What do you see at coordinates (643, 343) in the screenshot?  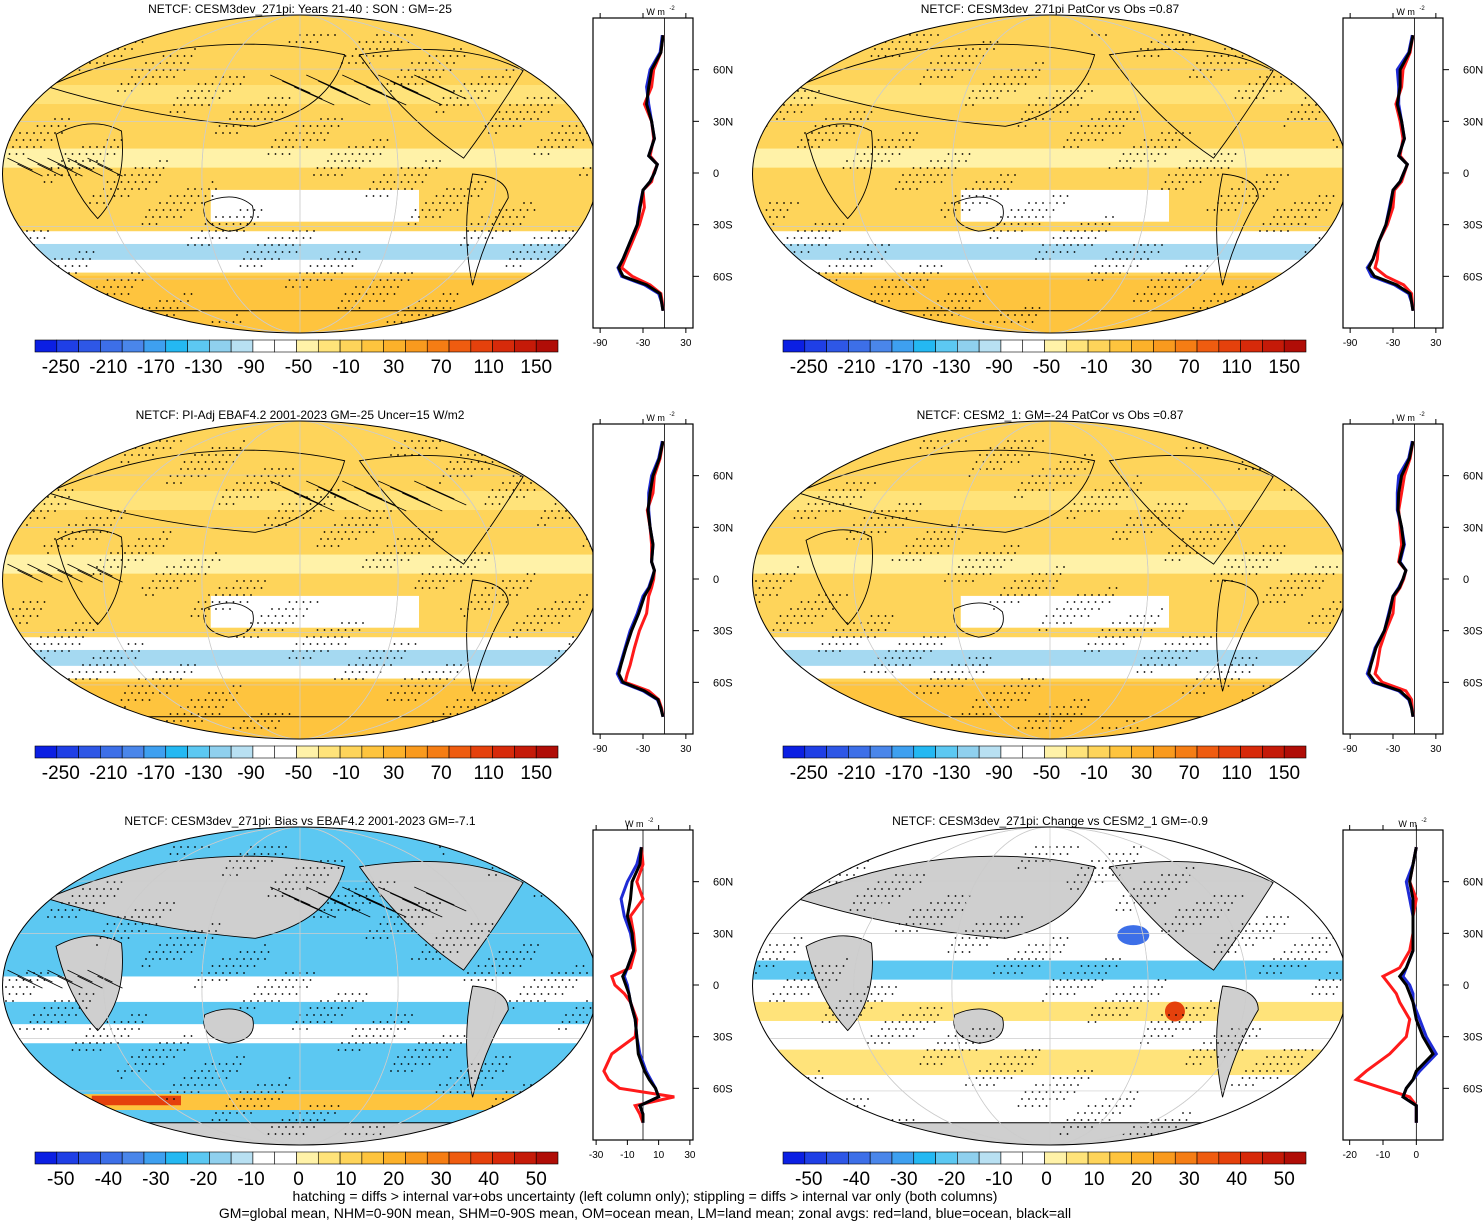 I see `x-tick-label: -30` at bounding box center [643, 343].